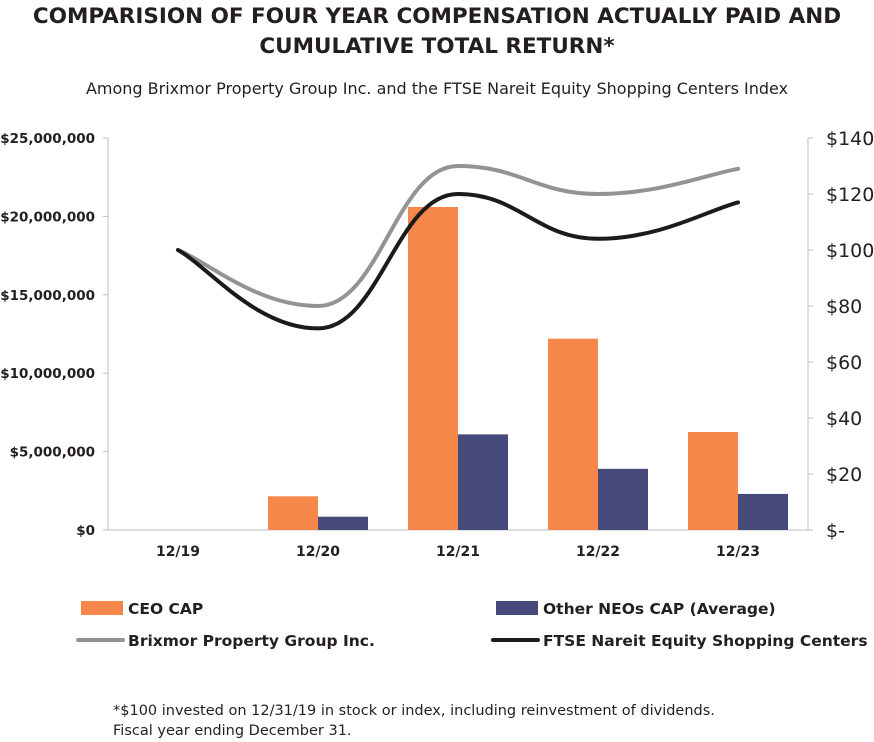 This screenshot has height=742, width=874. I want to click on right-axis-tick-label: $60, so click(844, 363).